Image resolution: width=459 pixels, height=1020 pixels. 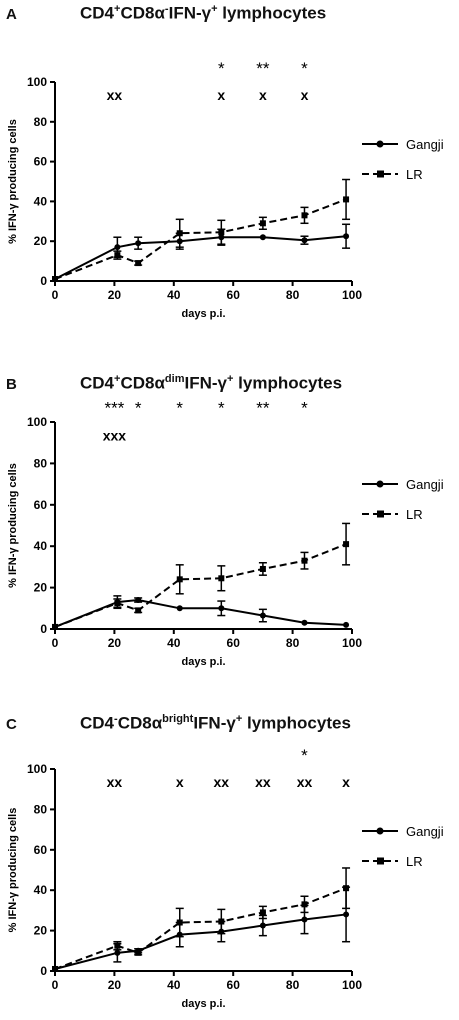 What do you see at coordinates (203, 13) in the screenshot?
I see `panel-title: CD4+CD8α-IFN-γ+ lymphocytes` at bounding box center [203, 13].